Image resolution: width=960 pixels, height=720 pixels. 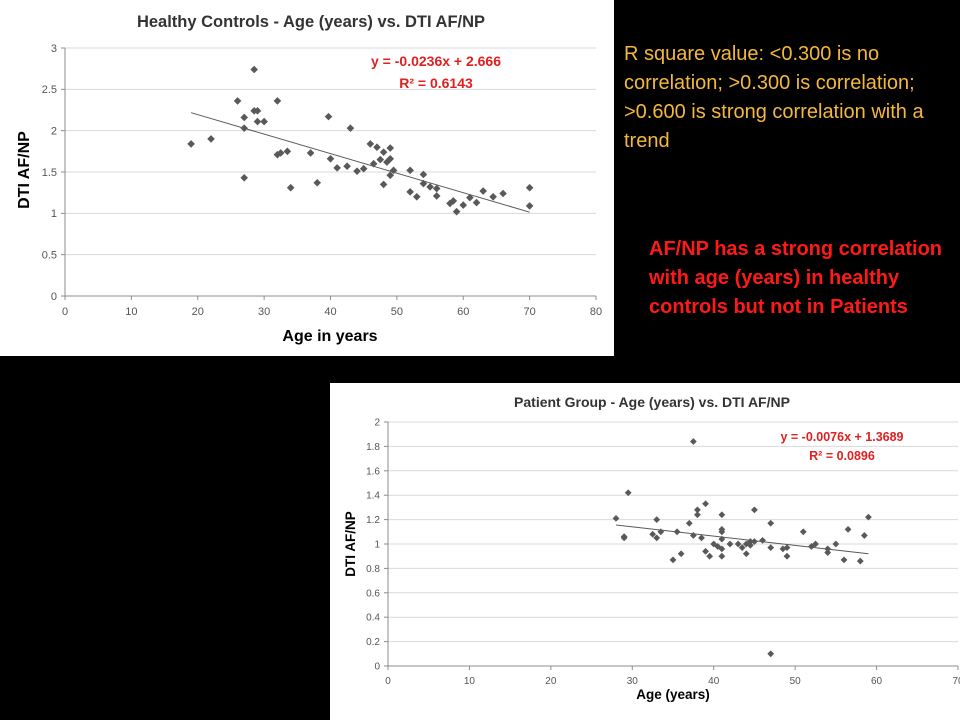 I want to click on x-tick-label: 70, so click(x=530, y=312).